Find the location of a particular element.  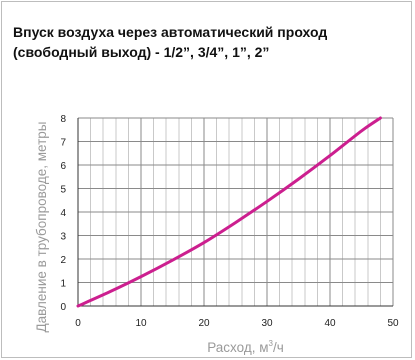

x-axis-label-tail: /ч is located at coordinates (278, 347).